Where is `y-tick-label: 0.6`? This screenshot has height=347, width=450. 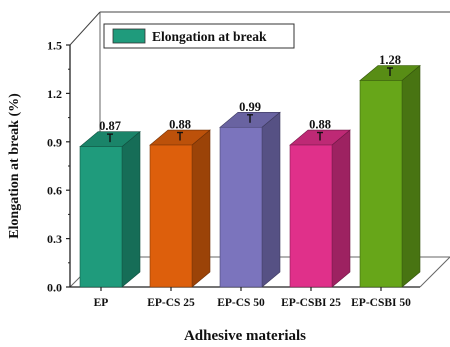
y-tick-label: 0.6 is located at coordinates (54, 191).